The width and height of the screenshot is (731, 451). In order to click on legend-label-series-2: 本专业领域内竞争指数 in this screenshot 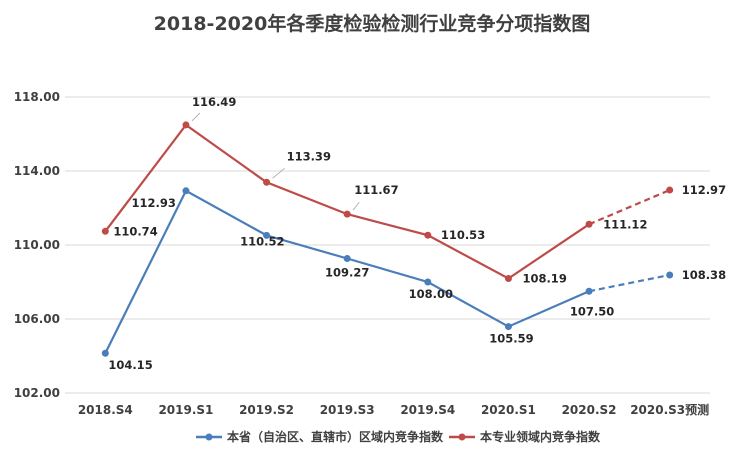, I will do `click(540, 436)`.